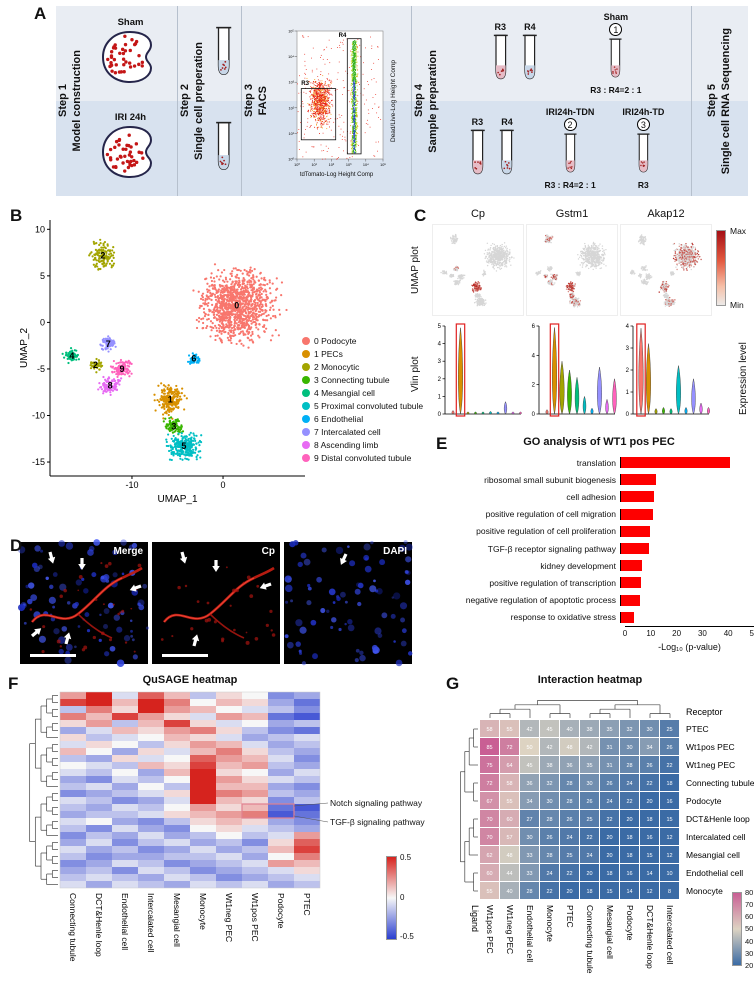 The width and height of the screenshot is (754, 989). Describe the element at coordinates (616, 29) in the screenshot. I see `sample-sham-number: 1` at that location.